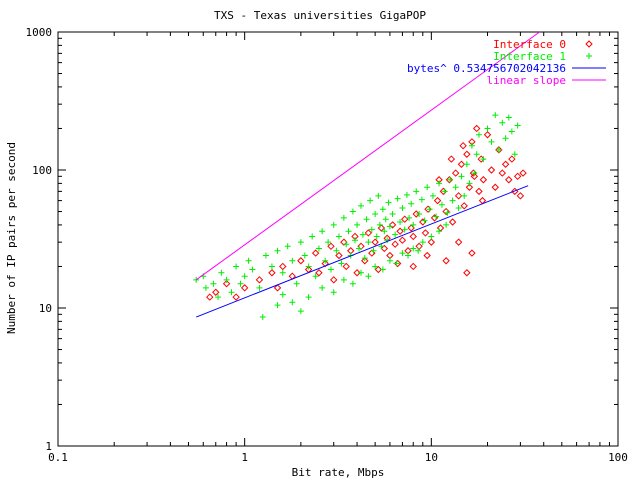  I want to click on x-tick-label: 10, so click(431, 457).